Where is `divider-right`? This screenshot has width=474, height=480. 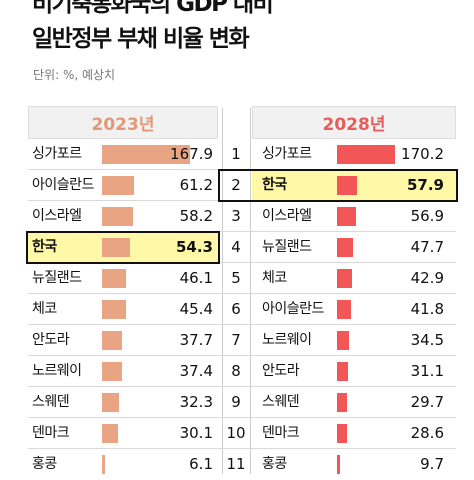
divider-right is located at coordinates (250, 291).